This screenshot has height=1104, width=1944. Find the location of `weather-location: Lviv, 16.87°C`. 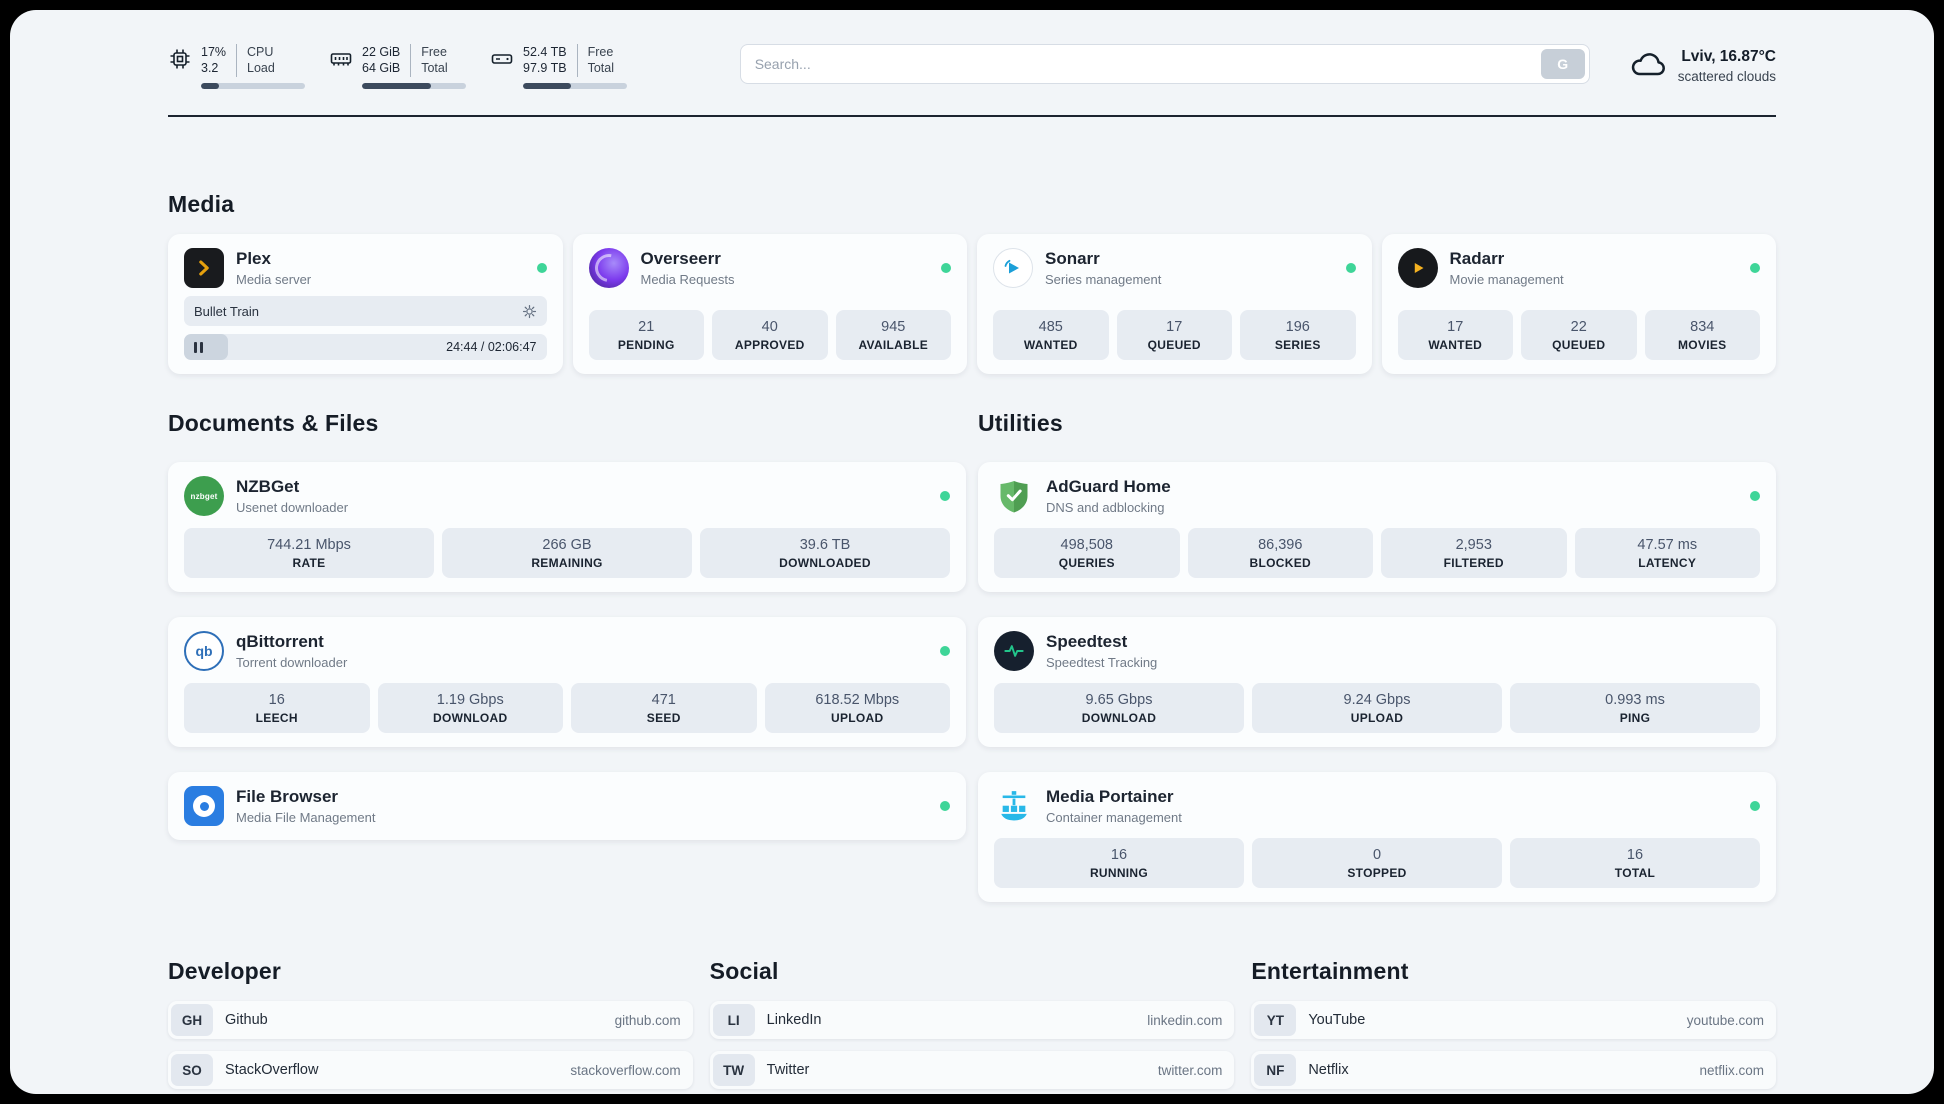

weather-location: Lviv, 16.87°C is located at coordinates (1728, 56).